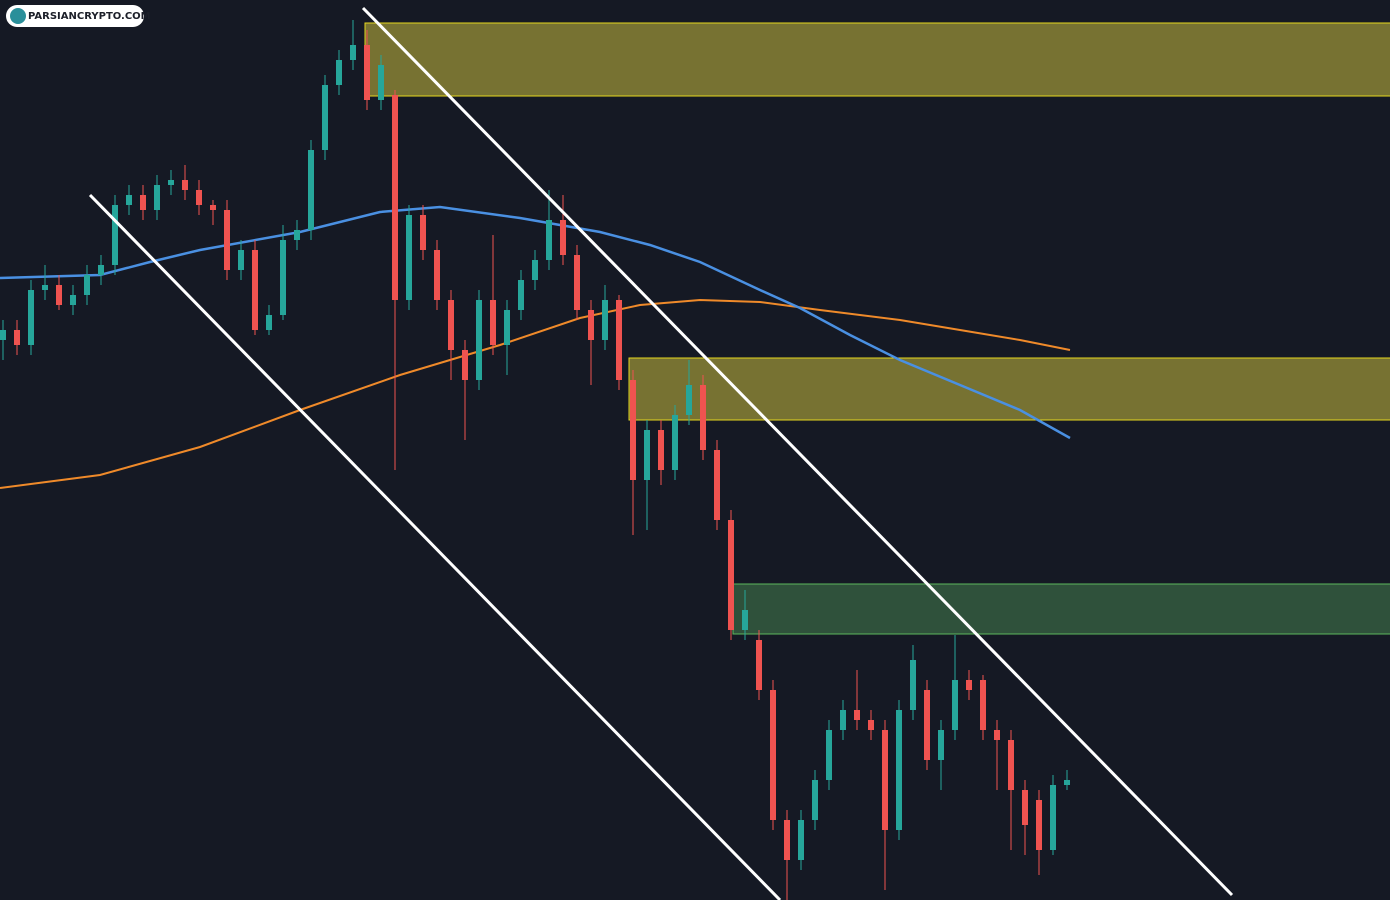  What do you see at coordinates (89, 16) in the screenshot?
I see `watermark-text: PARSIANCRYPTO.COM` at bounding box center [89, 16].